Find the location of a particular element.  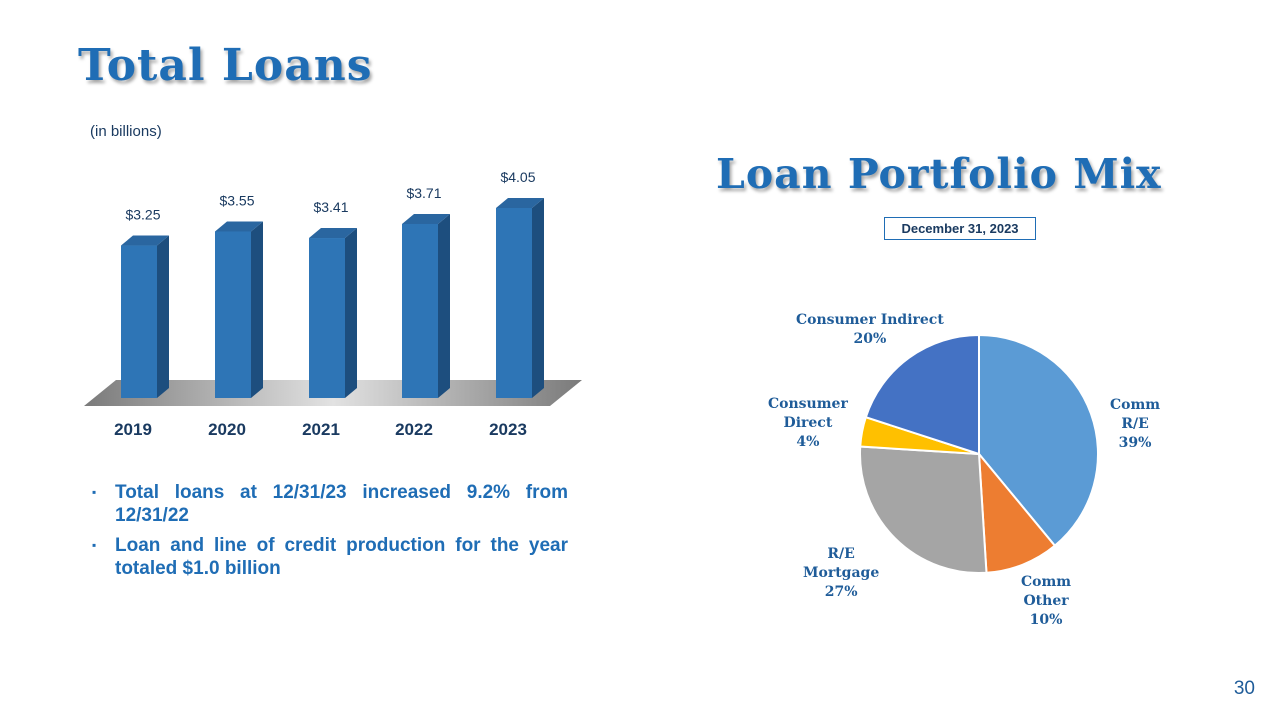

slice-label-consumer-direct: Consumer Direct 4% is located at coordinates (808, 423).